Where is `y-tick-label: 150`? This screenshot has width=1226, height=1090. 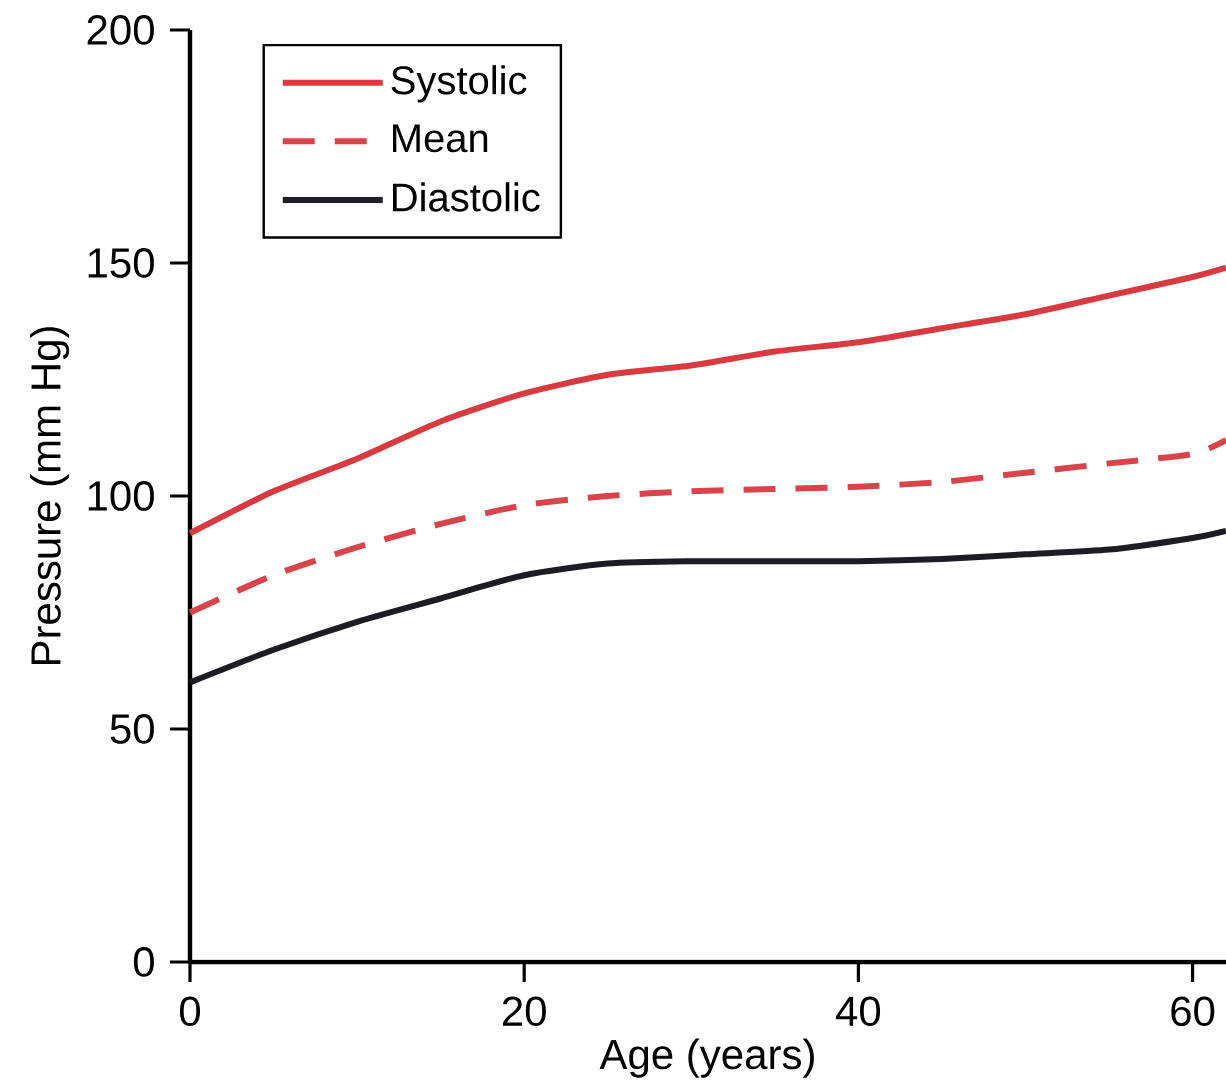 y-tick-label: 150 is located at coordinates (121, 263).